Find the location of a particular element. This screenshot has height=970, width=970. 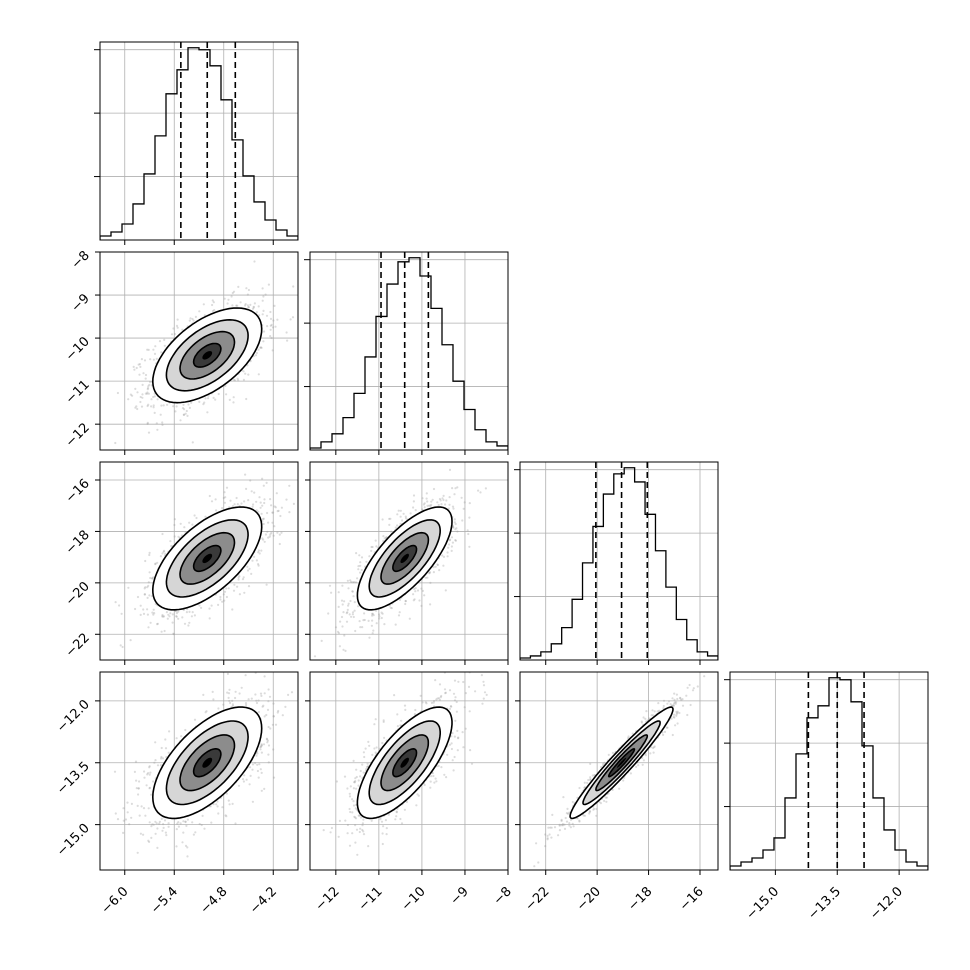

panel-frame is located at coordinates (619, 561).